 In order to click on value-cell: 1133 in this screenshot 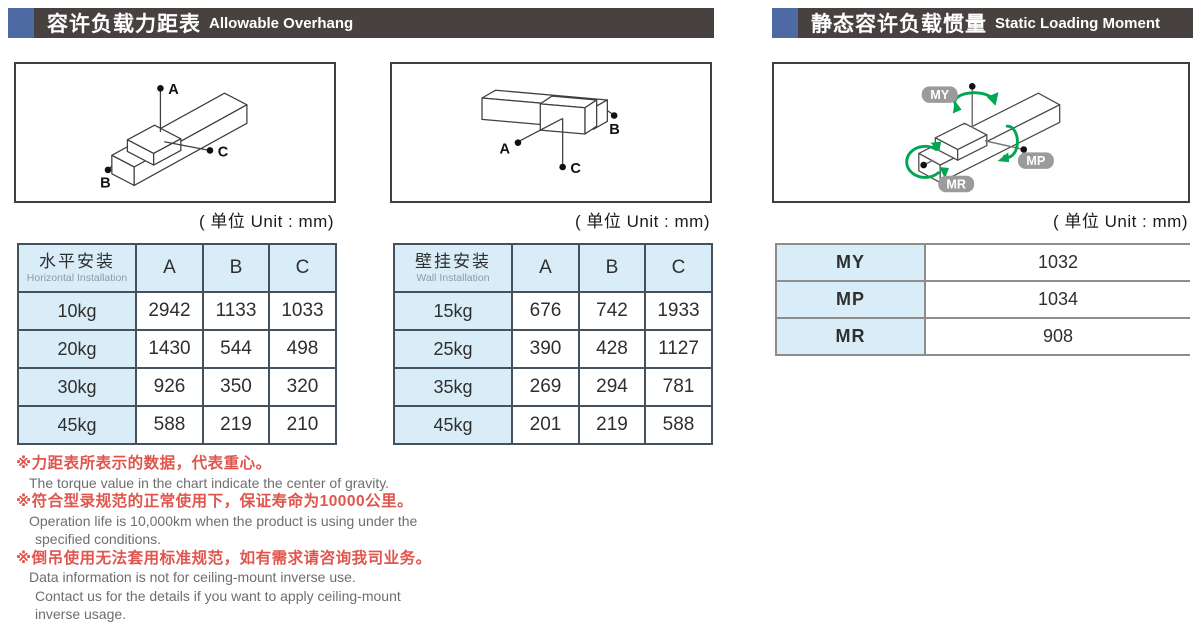, I will do `click(236, 311)`.